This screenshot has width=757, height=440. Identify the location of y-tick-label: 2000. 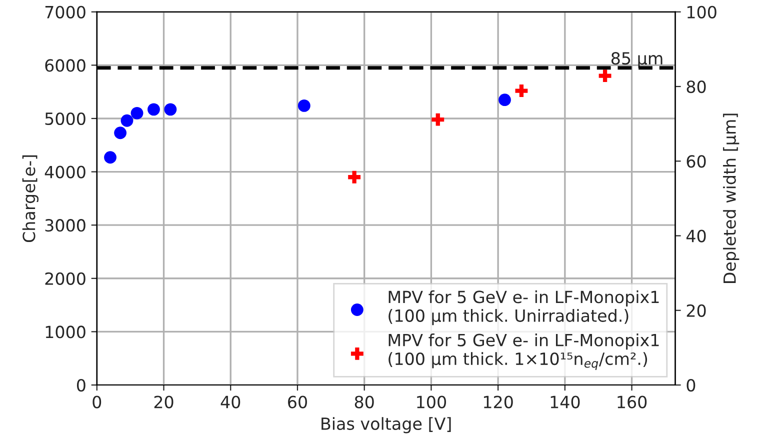
(65, 278).